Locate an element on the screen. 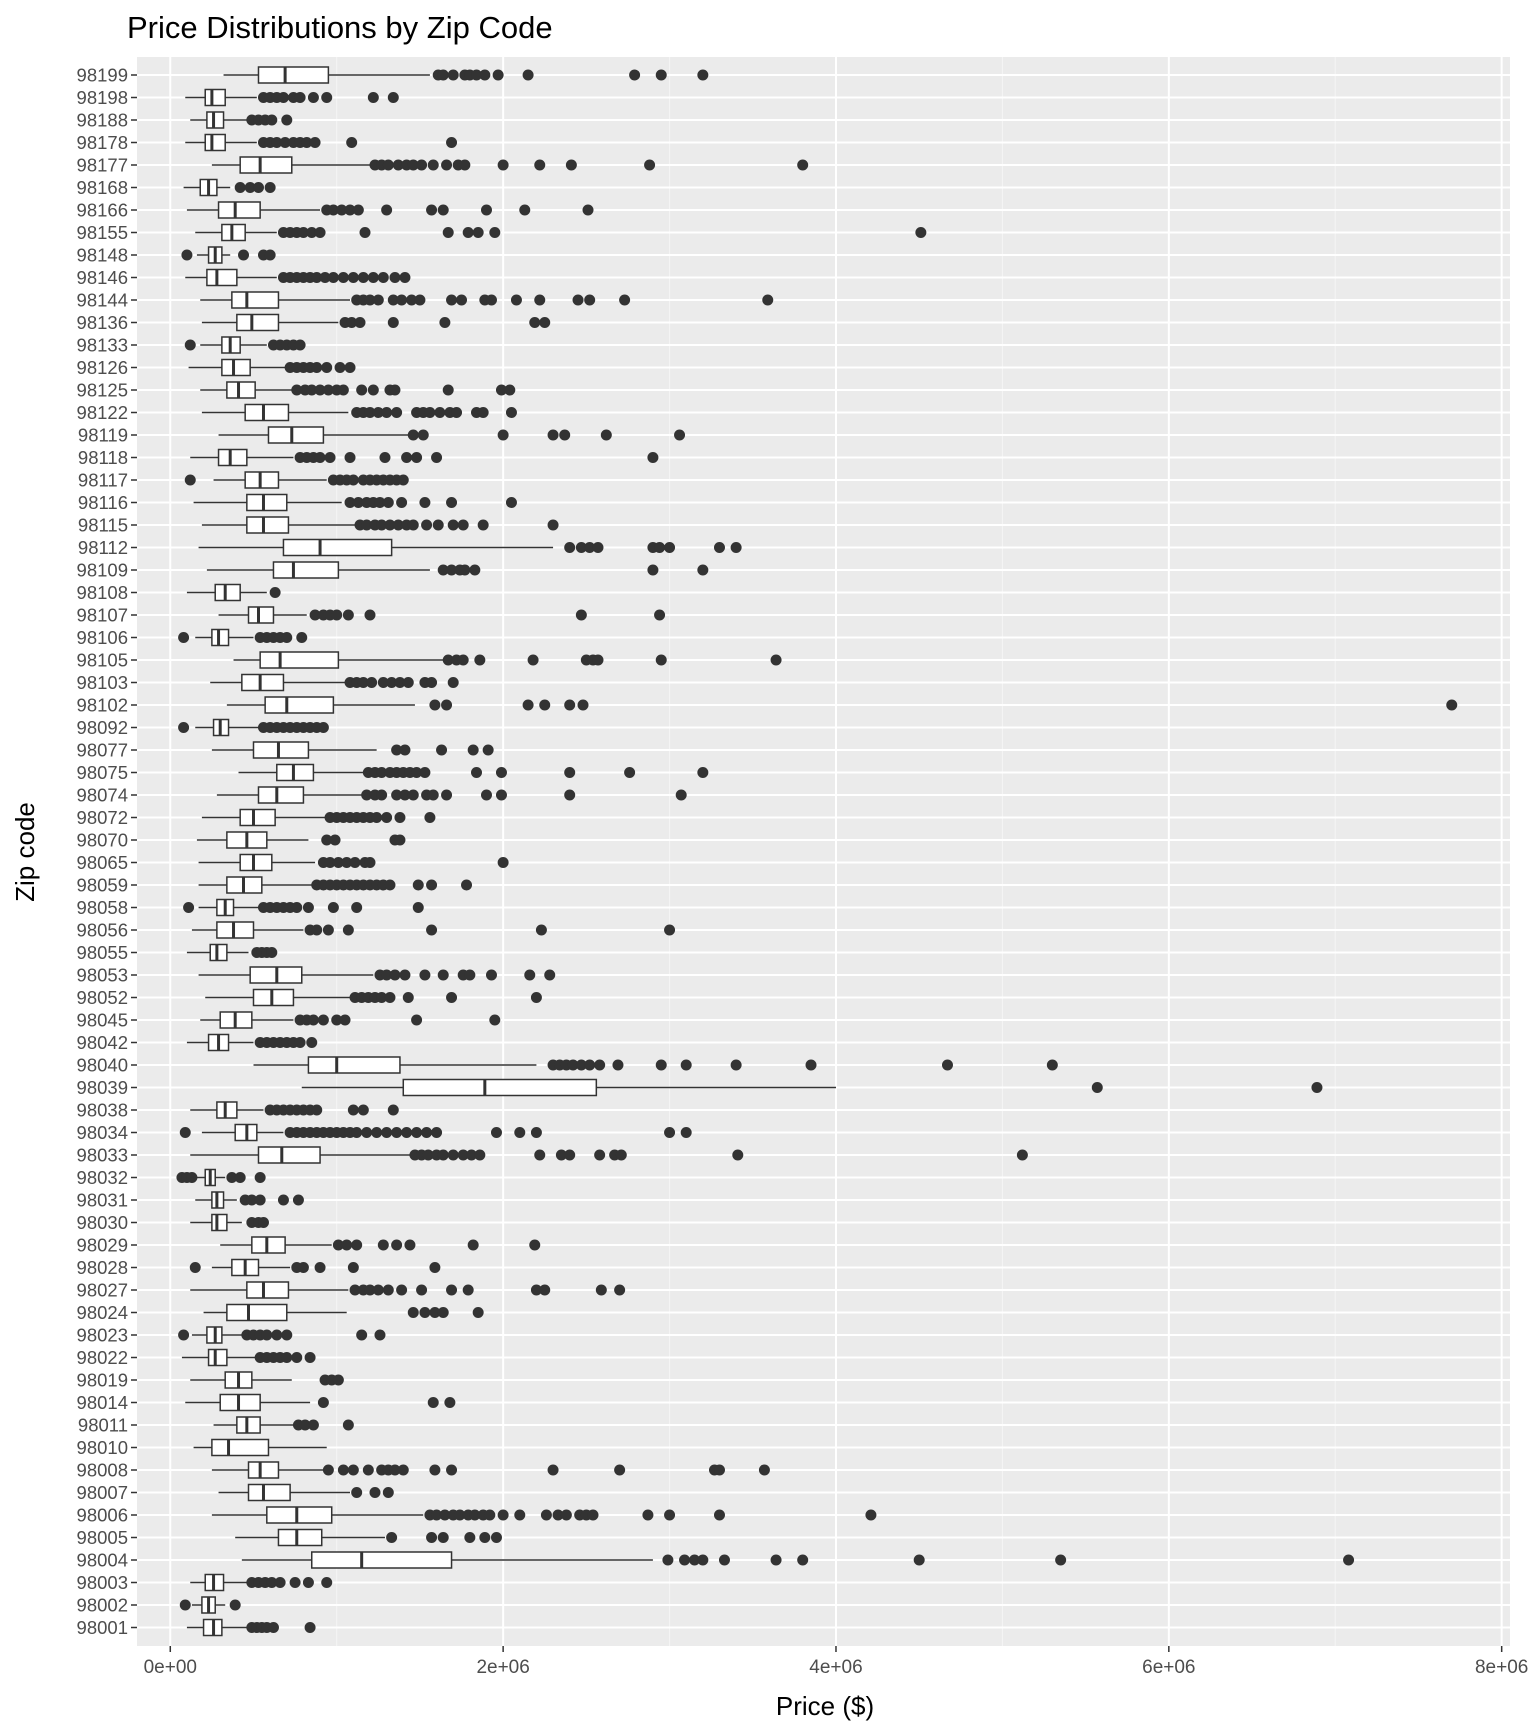  y-tick-label: 98029 is located at coordinates (102, 1245).